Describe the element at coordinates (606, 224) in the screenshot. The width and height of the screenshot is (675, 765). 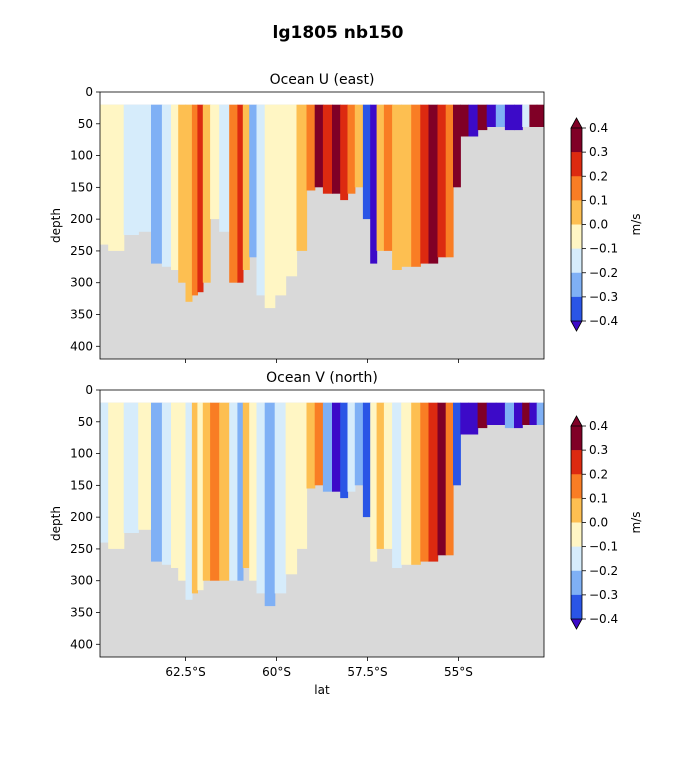
I see `colorbar: 0.4 0.3 0.2 0.1 0.0 −0.1 −0.2 −0.3 −0.4 m/s` at that location.